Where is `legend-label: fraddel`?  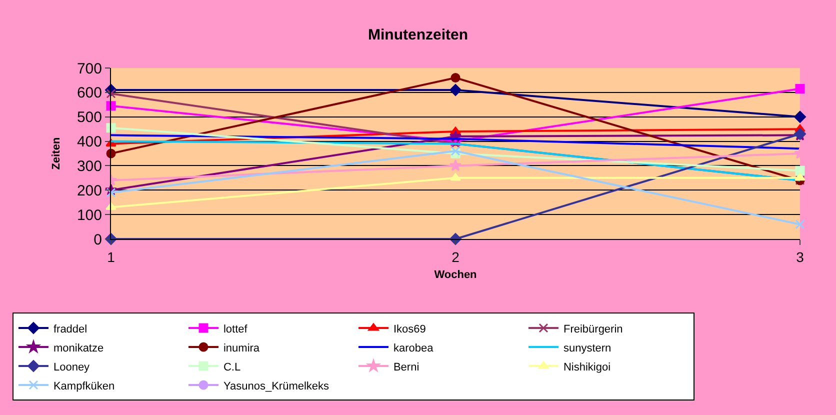
legend-label: fraddel is located at coordinates (70, 329).